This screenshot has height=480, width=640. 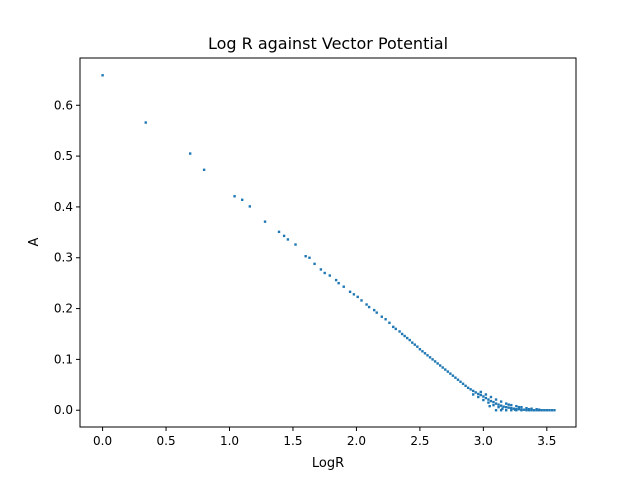 What do you see at coordinates (324, 437) in the screenshot?
I see `x-axis-ticks: 0.0 0.5 1.0 1.5 2.0 2.5 3.0 3.5` at bounding box center [324, 437].